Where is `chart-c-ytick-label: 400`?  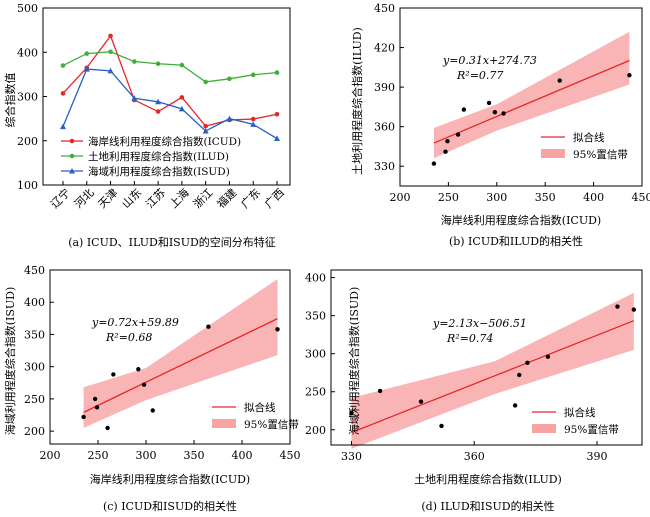 chart-c-ytick-label: 400 is located at coordinates (34, 302).